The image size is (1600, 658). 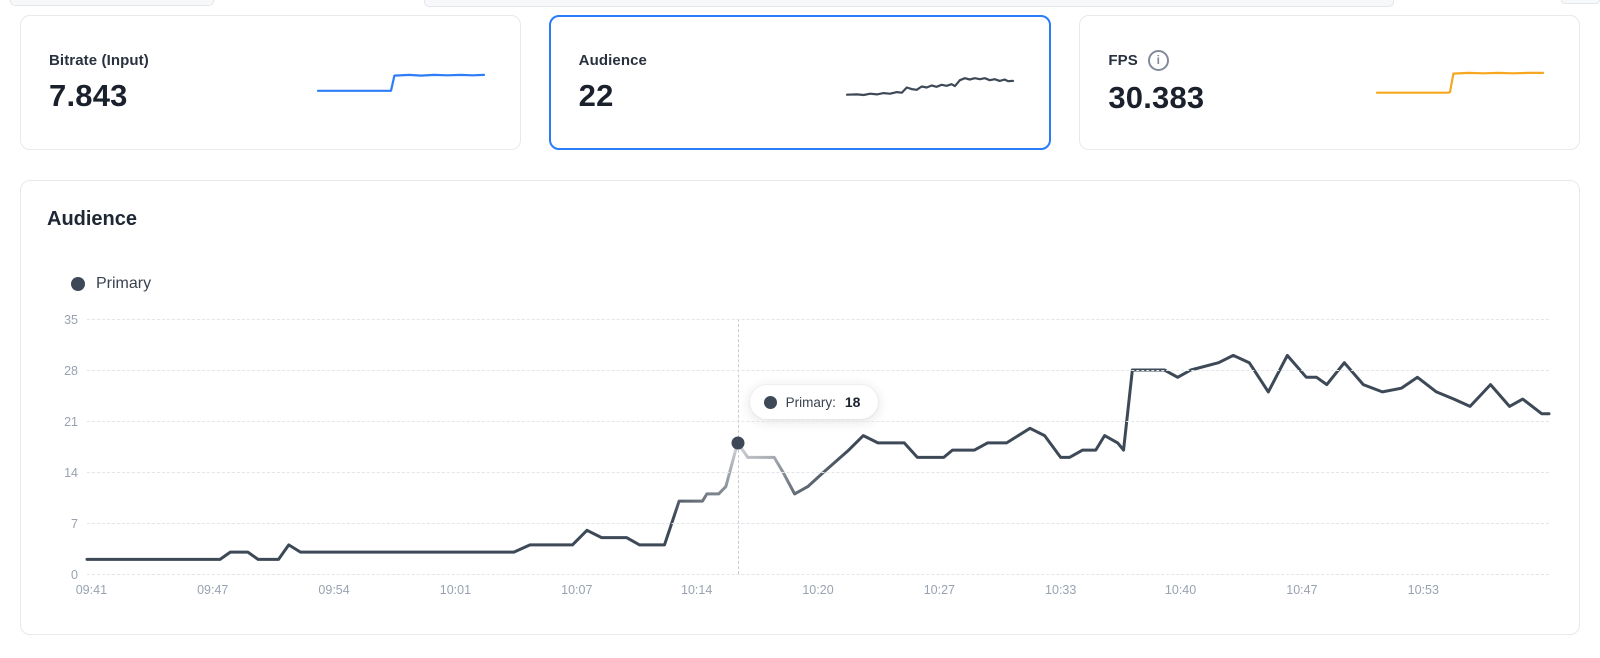 What do you see at coordinates (770, 402) in the screenshot?
I see `tooltip-series-dot-icon` at bounding box center [770, 402].